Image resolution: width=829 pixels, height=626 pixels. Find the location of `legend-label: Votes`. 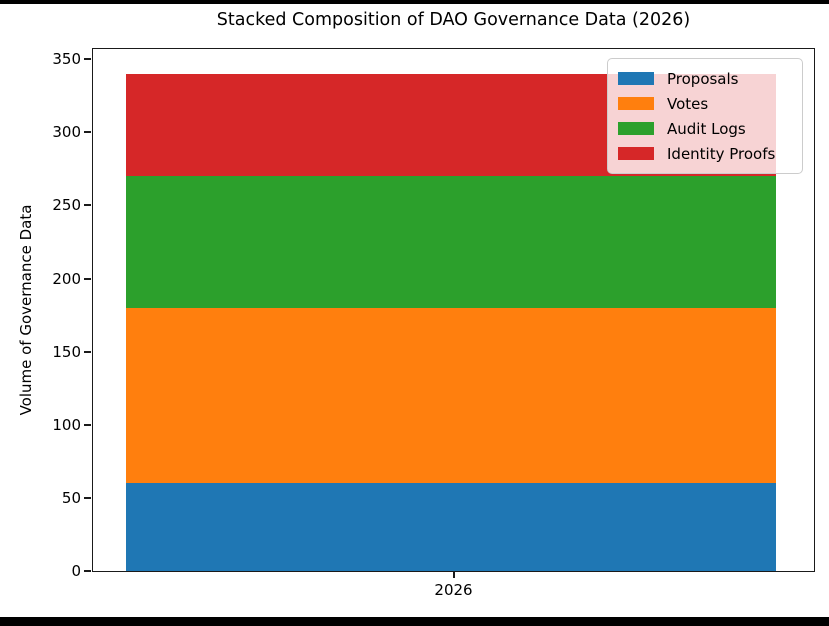

legend-label: Votes is located at coordinates (688, 103).